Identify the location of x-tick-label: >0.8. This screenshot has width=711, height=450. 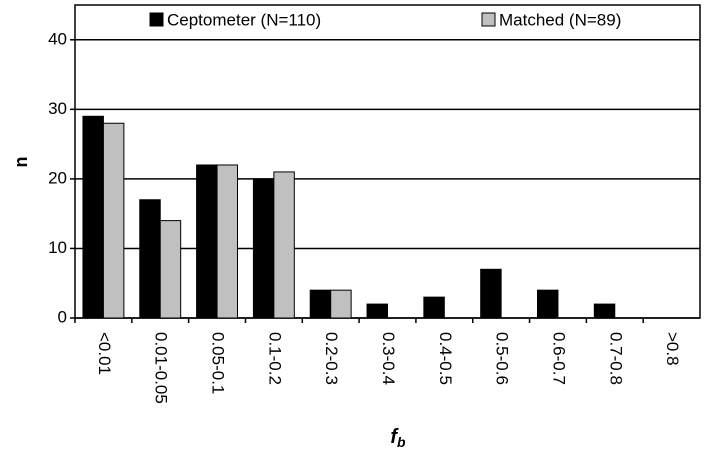
(672, 349).